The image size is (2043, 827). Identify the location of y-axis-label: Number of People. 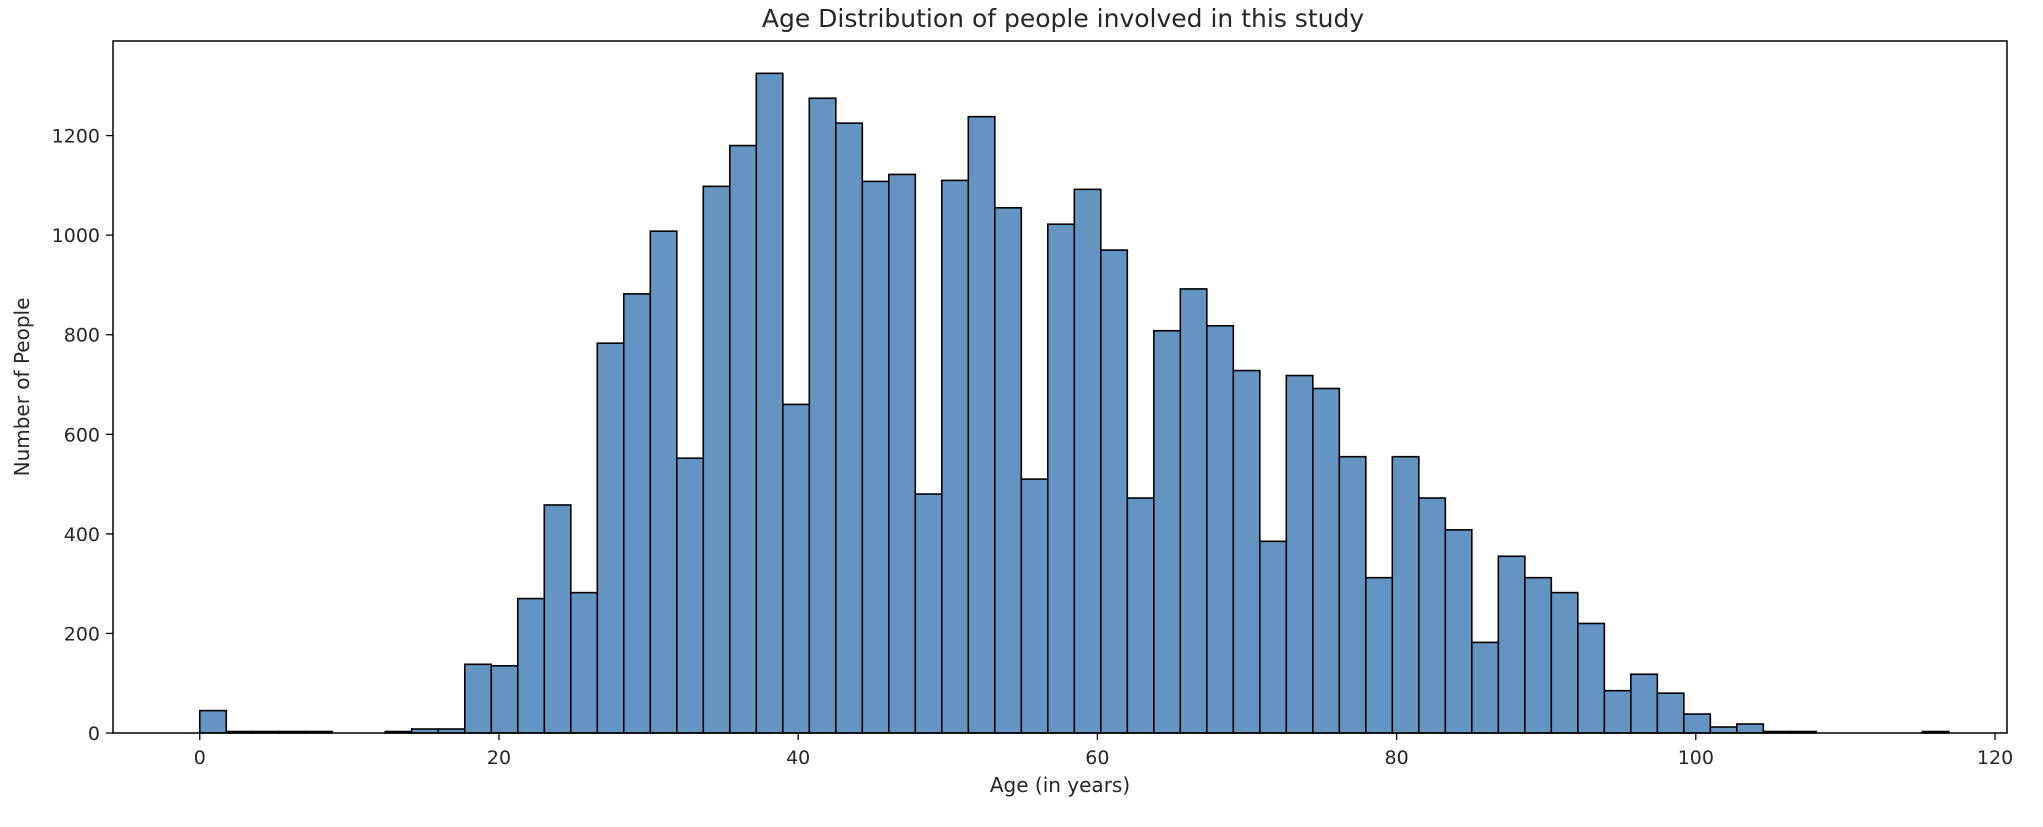
(22, 387).